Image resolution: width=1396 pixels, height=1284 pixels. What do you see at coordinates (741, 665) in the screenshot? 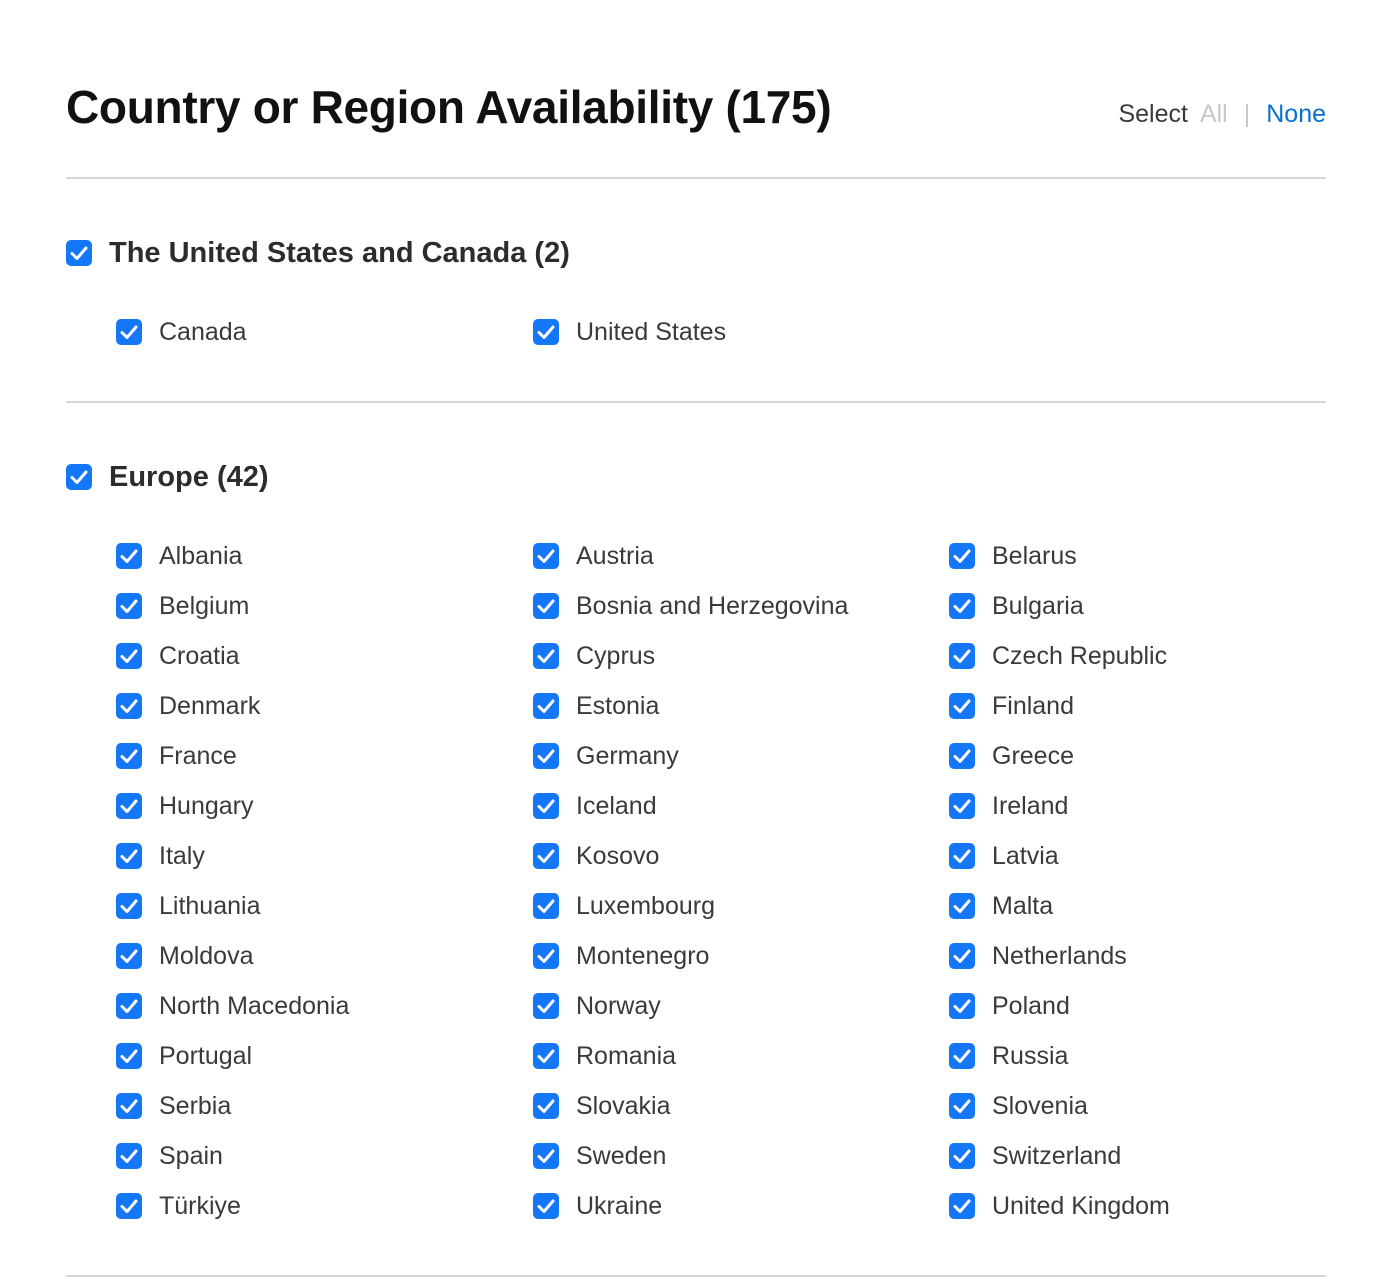
I see `country-item: Cyprus` at bounding box center [741, 665].